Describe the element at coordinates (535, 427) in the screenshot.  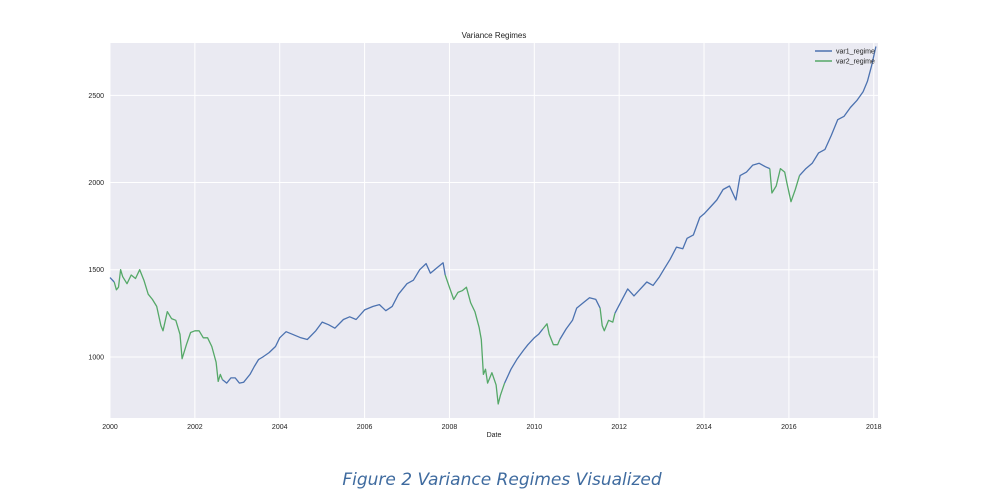
I see `x-tick-label: 2010` at that location.